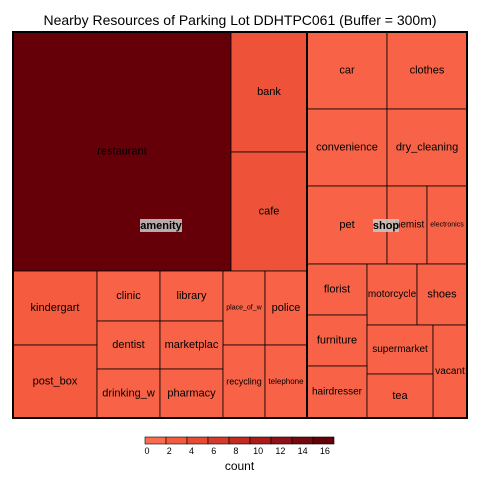 This screenshot has width=480, height=480. I want to click on legend-tick-label: 0, so click(146, 451).